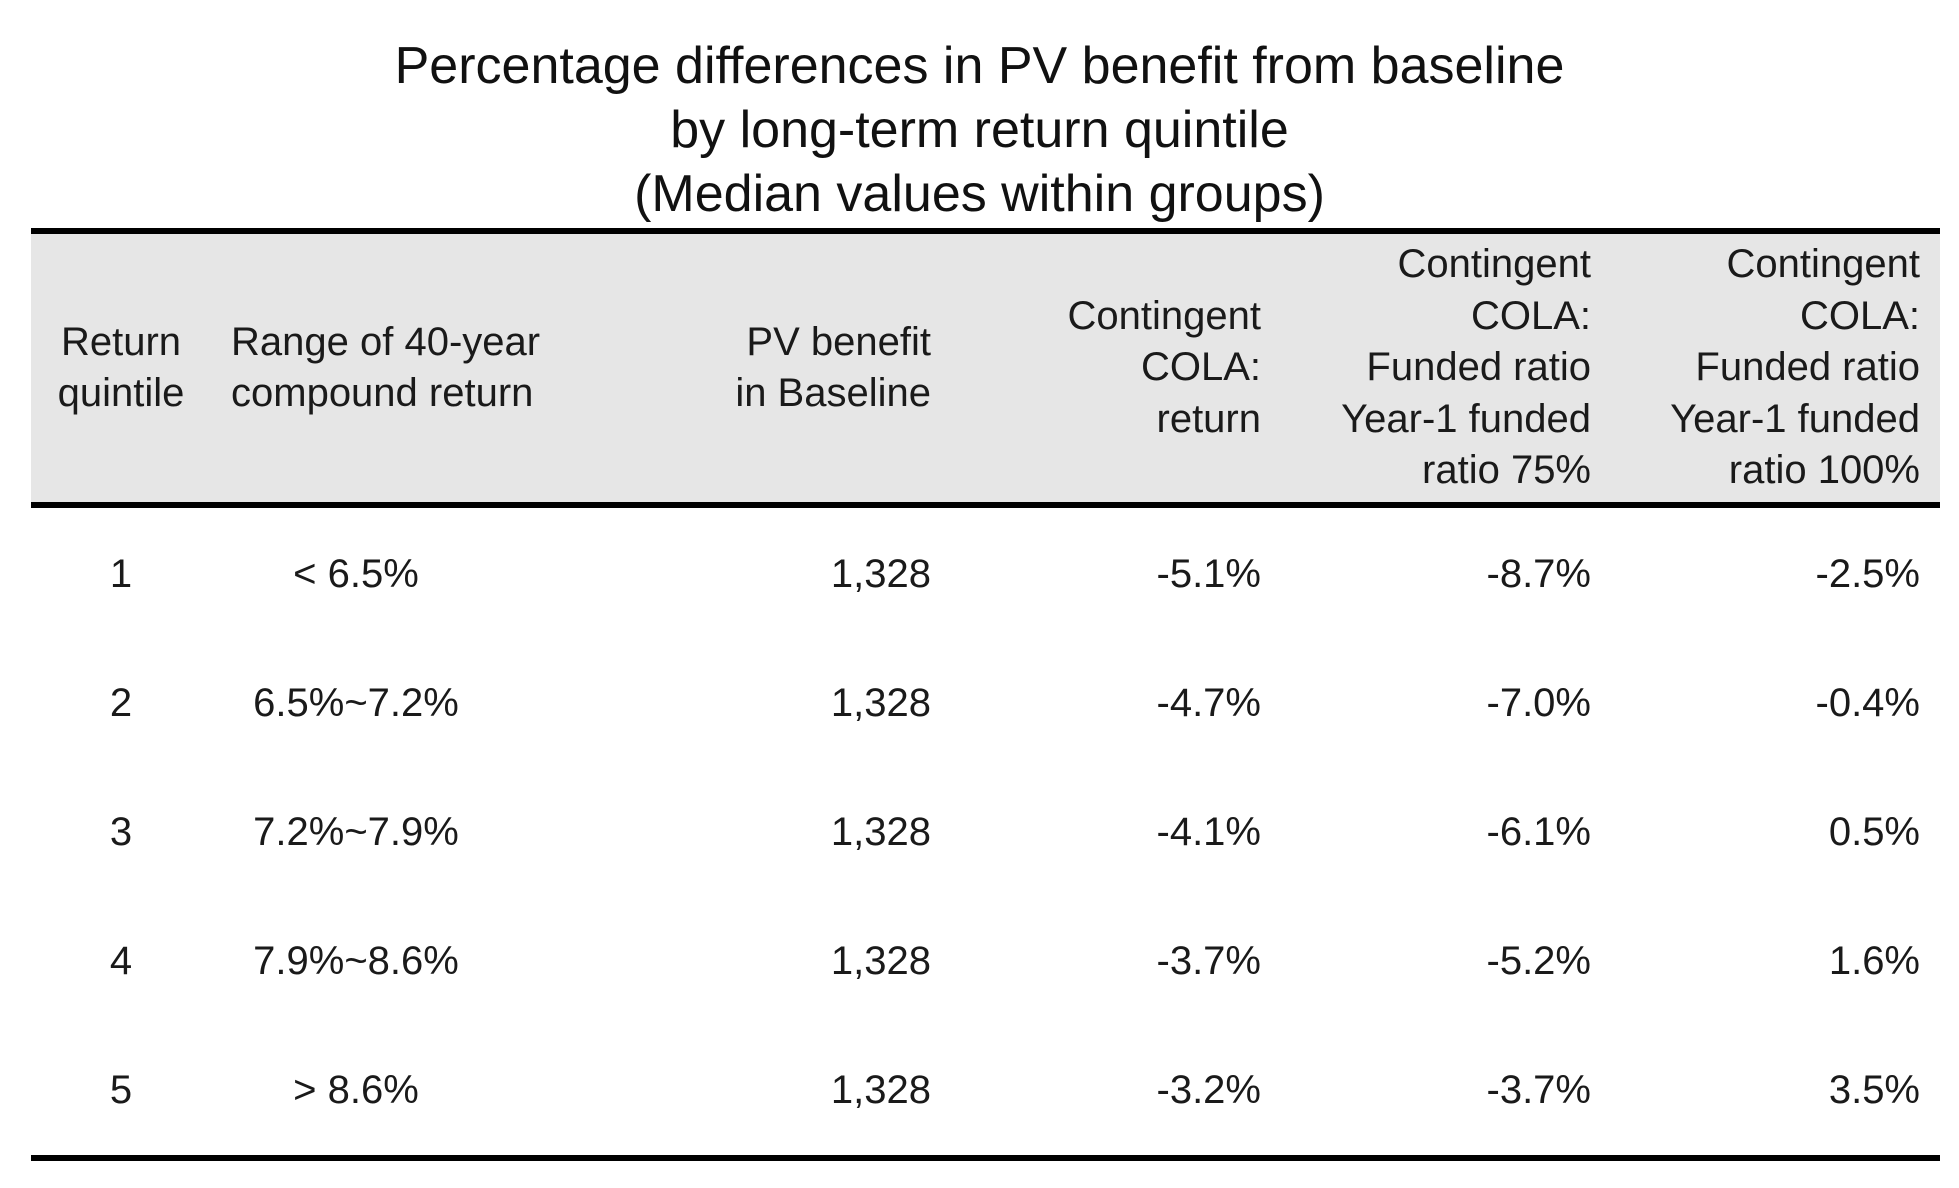 The width and height of the screenshot is (1959, 1188). Describe the element at coordinates (121, 703) in the screenshot. I see `cell-quintile: 2` at that location.